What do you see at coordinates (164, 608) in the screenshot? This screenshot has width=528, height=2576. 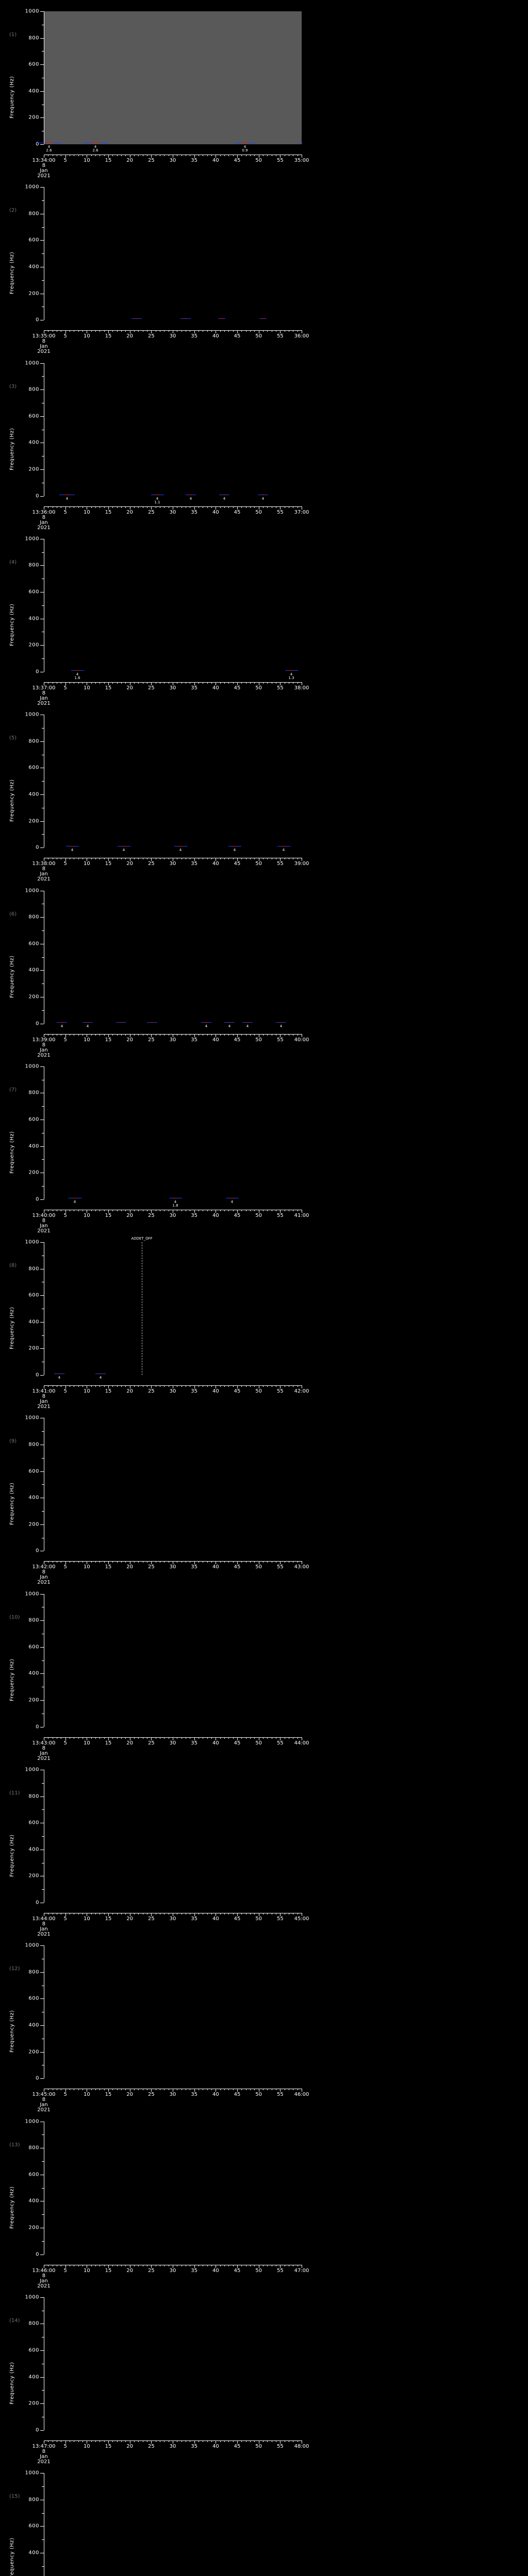 I see `plot-area-4: 0 200 400 600 800 1000 4 1.6 4 1.3` at bounding box center [164, 608].